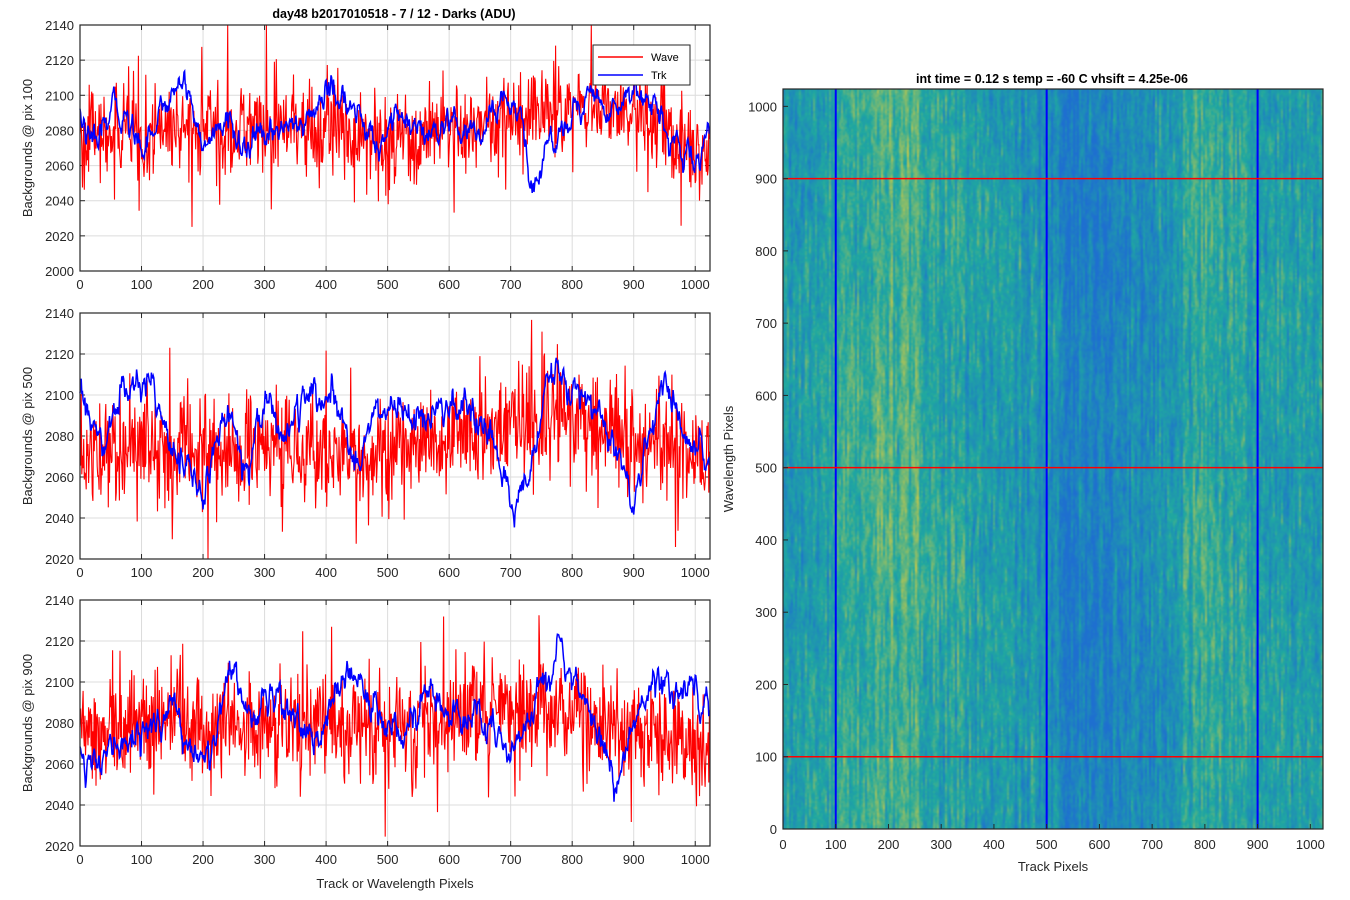  Describe the element at coordinates (27, 723) in the screenshot. I see `y-axis-label: Backgrounds @ pix 900` at that location.